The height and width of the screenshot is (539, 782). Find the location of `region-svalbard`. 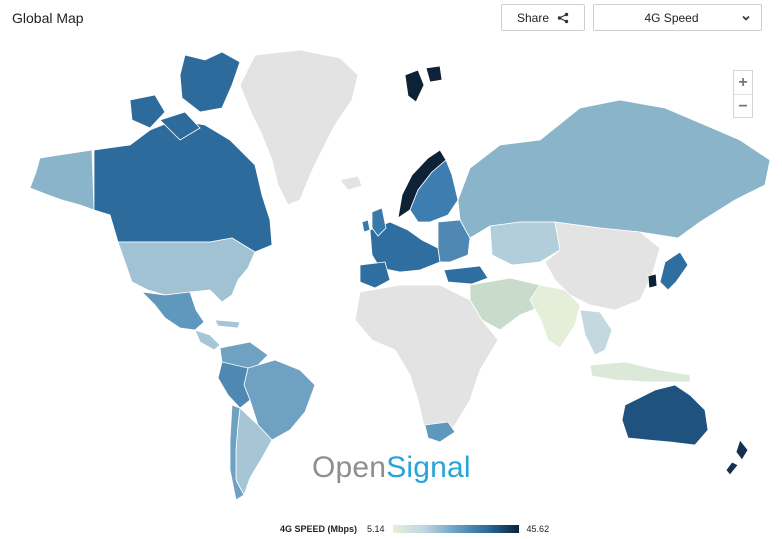

region-svalbard is located at coordinates (423, 84).